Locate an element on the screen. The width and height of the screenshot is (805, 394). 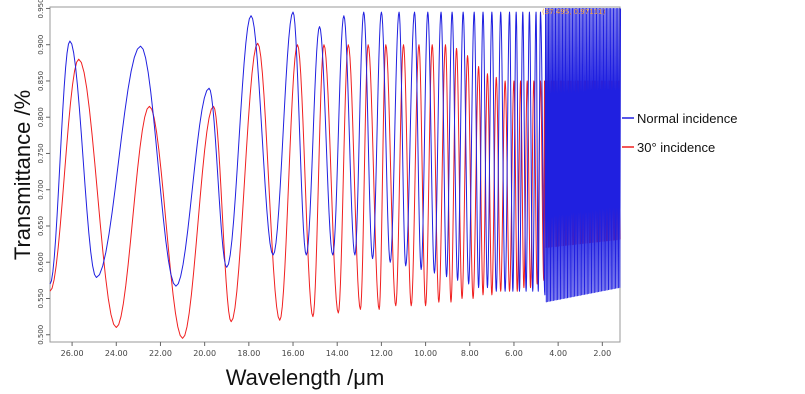
y-tick-label: 0.750 is located at coordinates (41, 153).